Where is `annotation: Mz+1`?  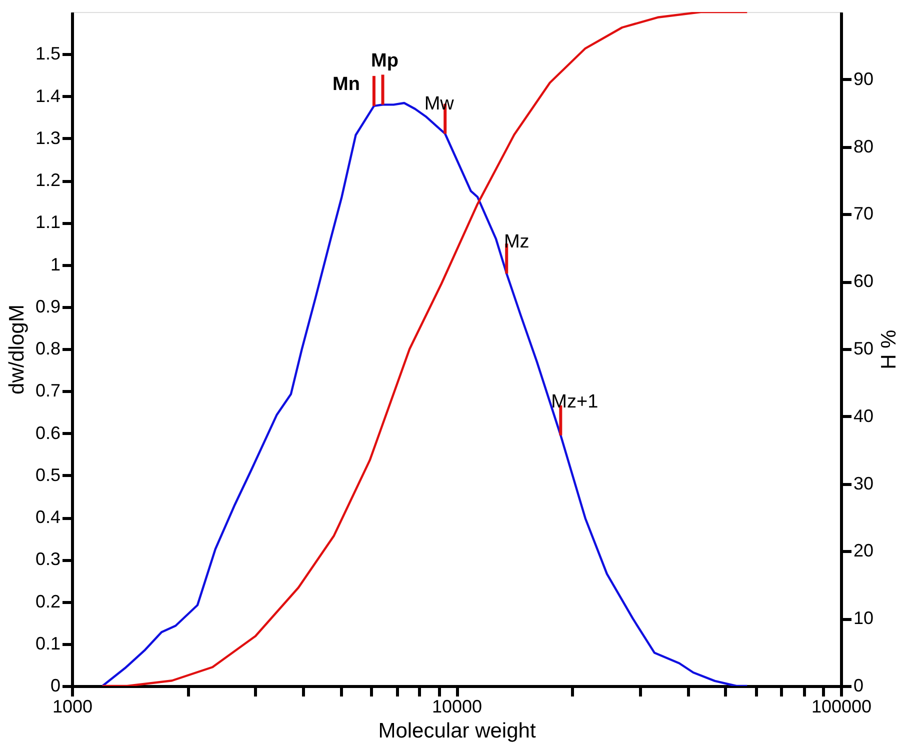
annotation: Mz+1 is located at coordinates (574, 401).